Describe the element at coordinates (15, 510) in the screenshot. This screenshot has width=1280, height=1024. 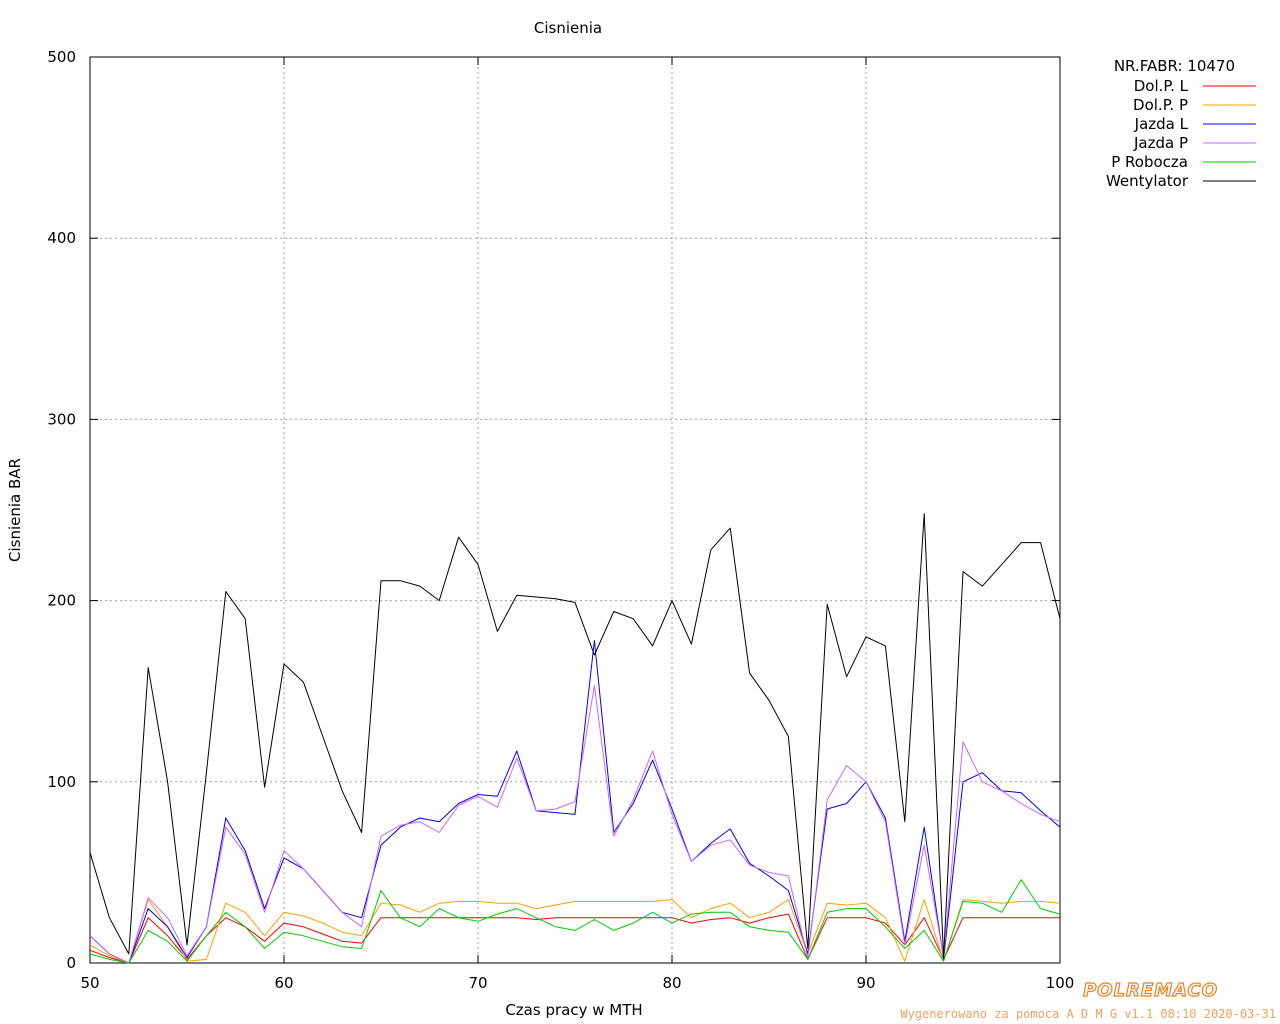
I see `y-axis-label: Cisnienia BAR` at that location.